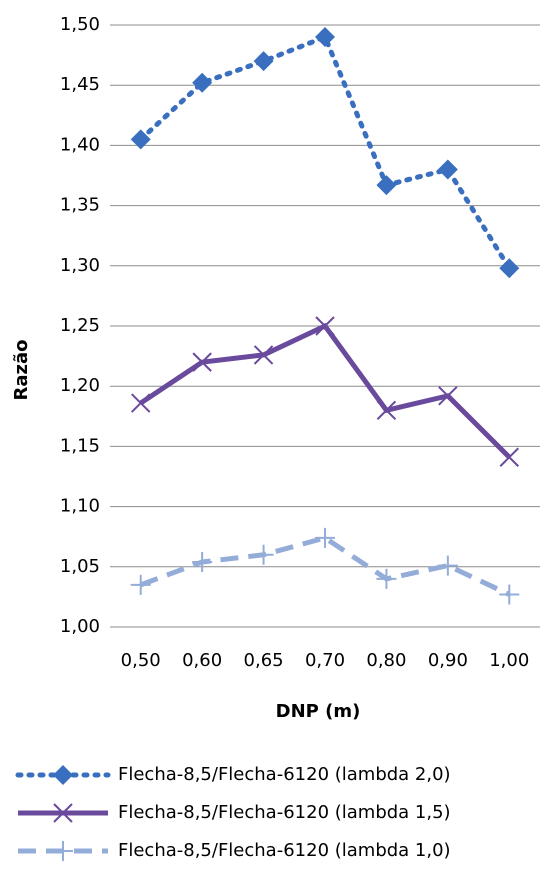 The width and height of the screenshot is (546, 874). I want to click on x-tick-label: 0,80, so click(386, 660).